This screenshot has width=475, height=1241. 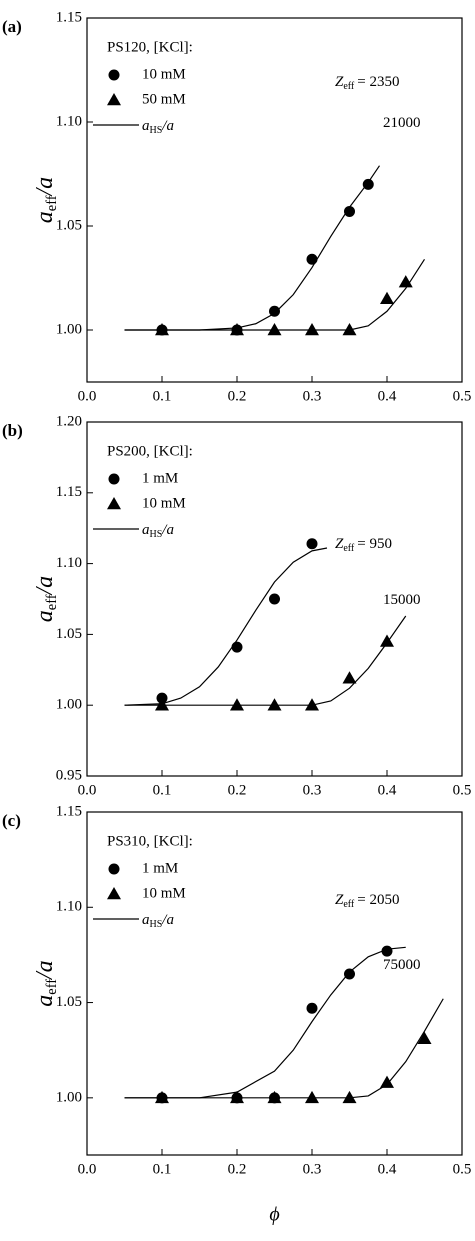 What do you see at coordinates (274, 1215) in the screenshot?
I see `x-axis-label: ϕ` at bounding box center [274, 1215].